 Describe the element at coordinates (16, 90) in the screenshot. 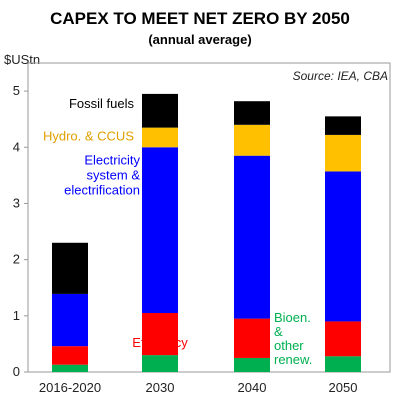

I see `y-tick-label: 5` at that location.